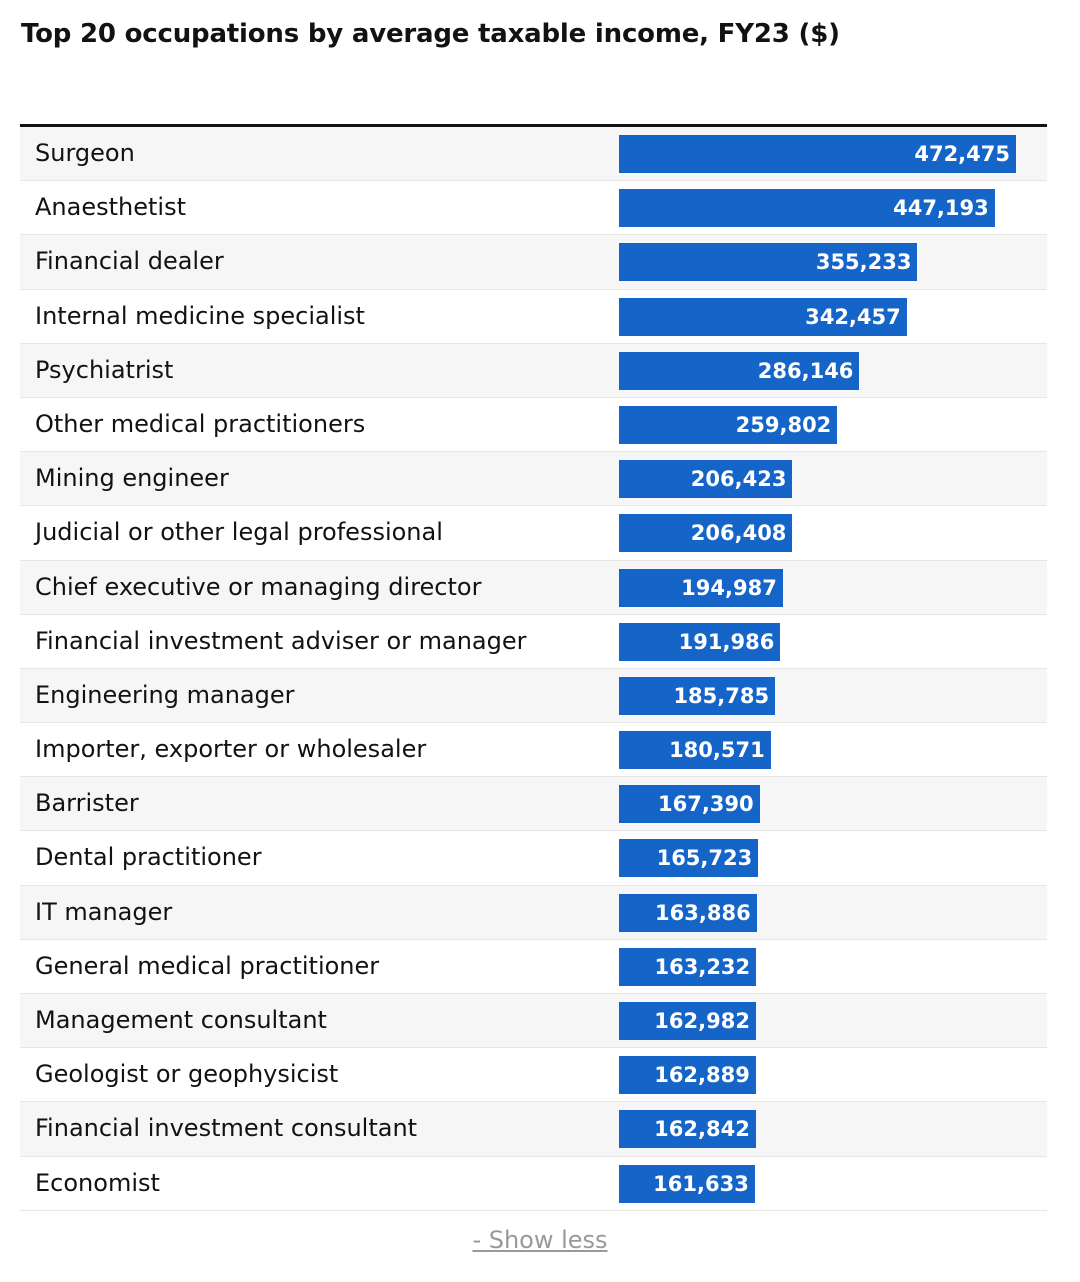 The height and width of the screenshot is (1282, 1080). What do you see at coordinates (817, 154) in the screenshot?
I see `bar: 472,475` at bounding box center [817, 154].